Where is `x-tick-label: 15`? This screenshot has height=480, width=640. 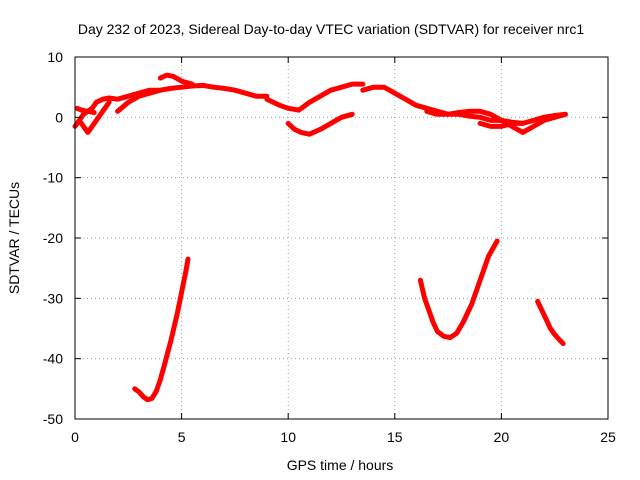
x-tick-label: 15 is located at coordinates (395, 437).